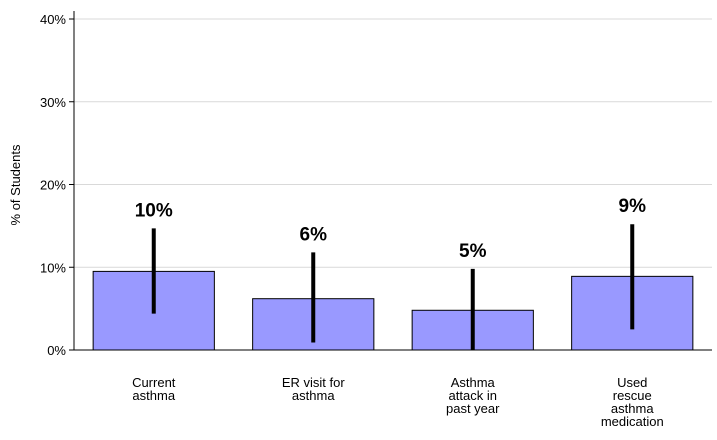  What do you see at coordinates (53, 185) in the screenshot?
I see `y-tick-label: 20%` at bounding box center [53, 185].